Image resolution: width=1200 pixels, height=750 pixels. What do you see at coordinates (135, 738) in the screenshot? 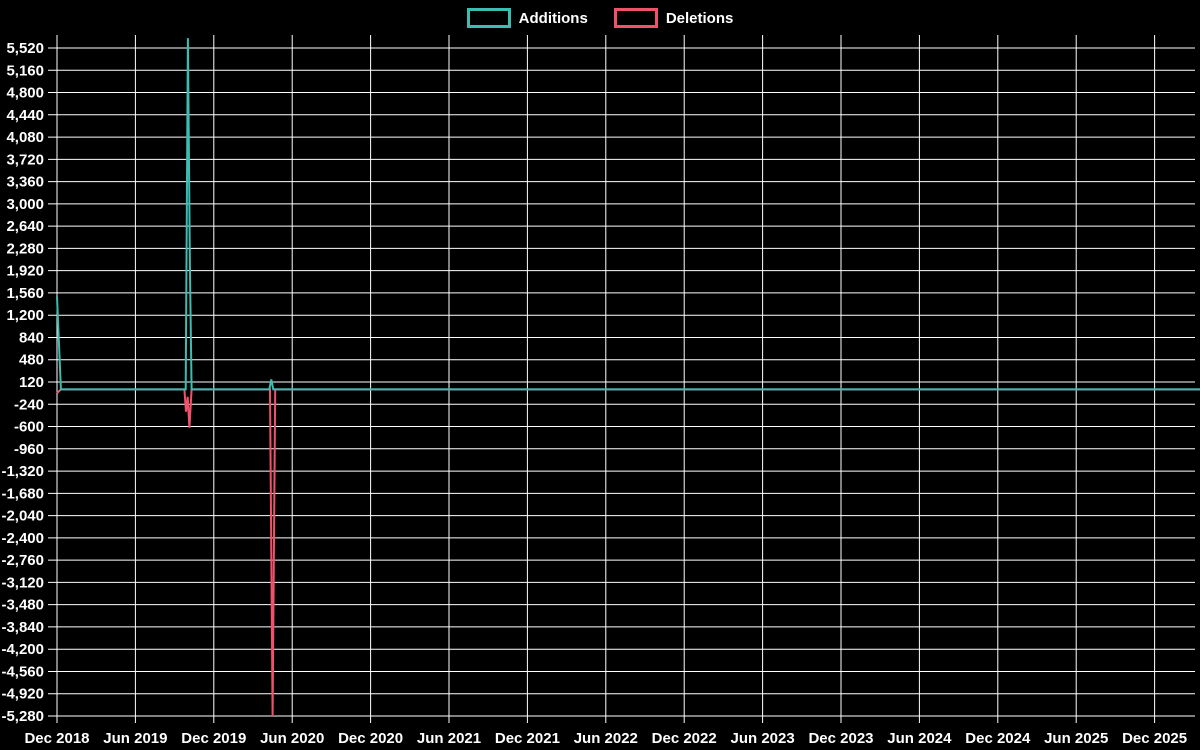
I see `x-tick-label: Jun 2019` at bounding box center [135, 738].